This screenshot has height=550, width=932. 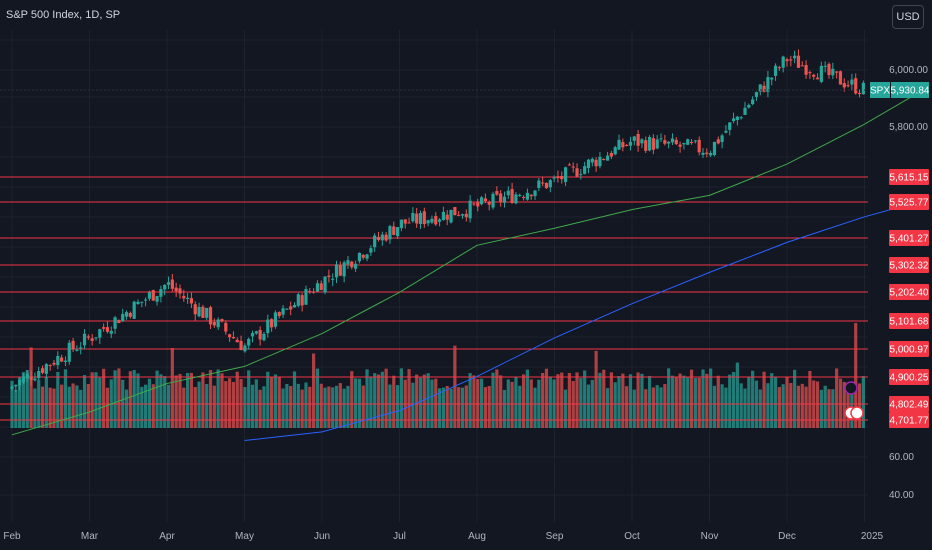 I want to click on level-label: 5,302.32, so click(x=909, y=266).